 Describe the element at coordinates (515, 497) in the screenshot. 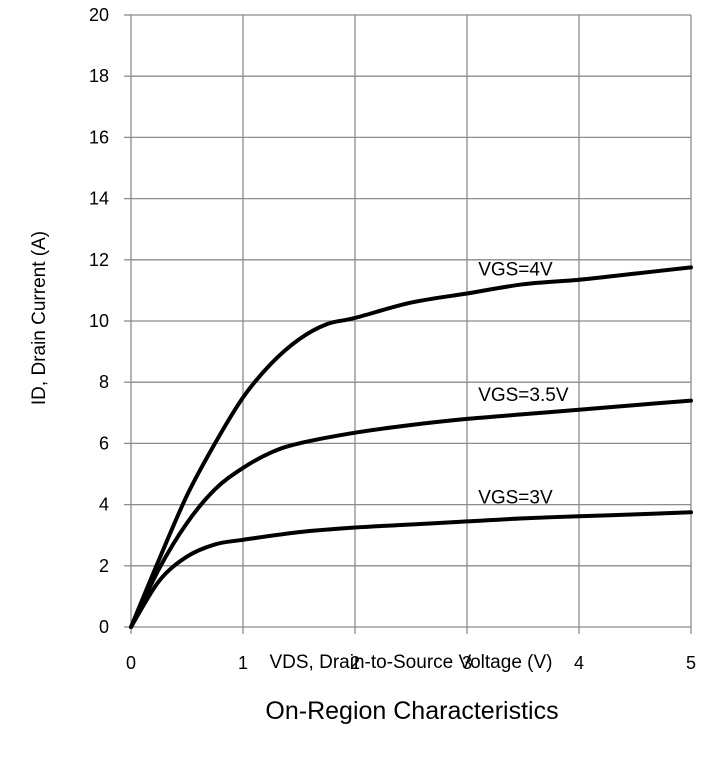

I see `series-label-2: VGS=3V` at that location.